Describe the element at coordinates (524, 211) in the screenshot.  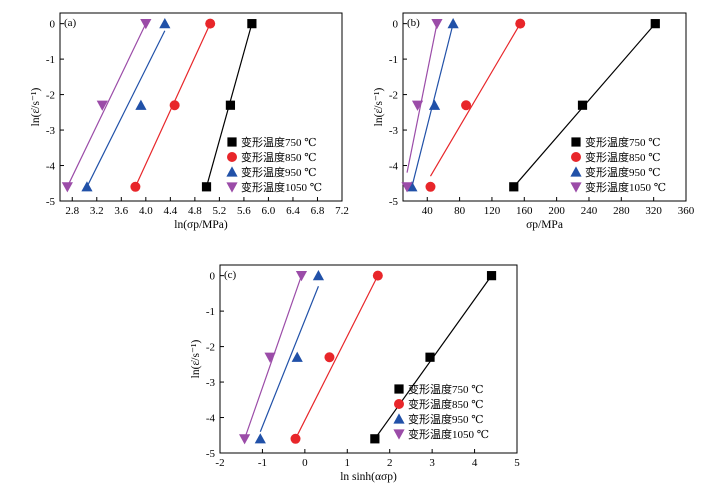
I see `x-tick-label: 160` at that location.